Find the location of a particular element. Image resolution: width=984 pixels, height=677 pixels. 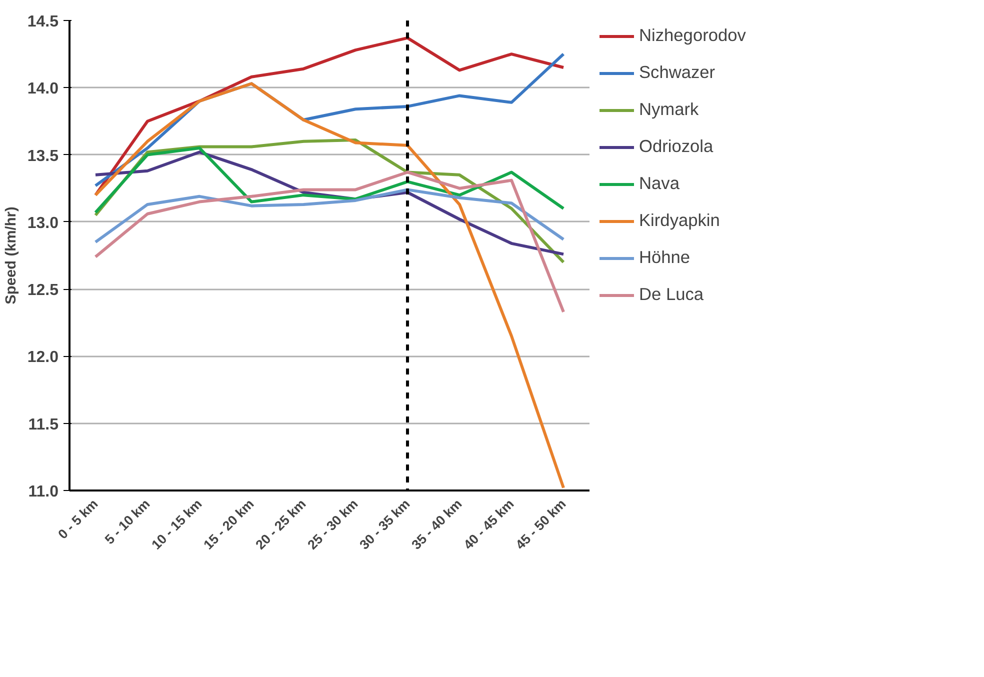

legend-label: Höhne is located at coordinates (664, 257).